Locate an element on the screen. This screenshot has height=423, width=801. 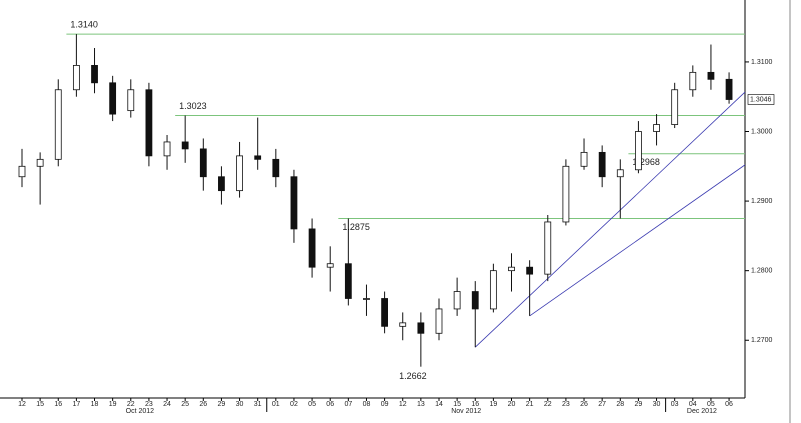
last-price-label: 1.3046 is located at coordinates (761, 99).